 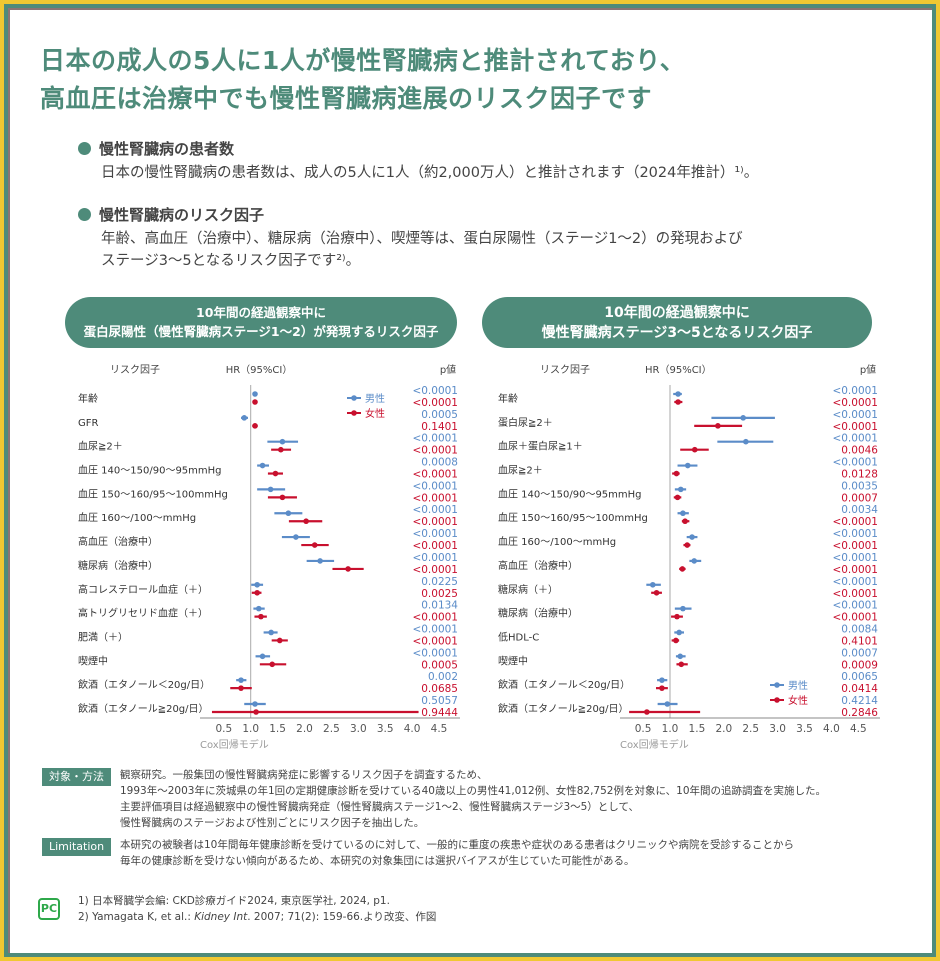 I want to click on female-p-value: 0.0128, so click(x=859, y=475).